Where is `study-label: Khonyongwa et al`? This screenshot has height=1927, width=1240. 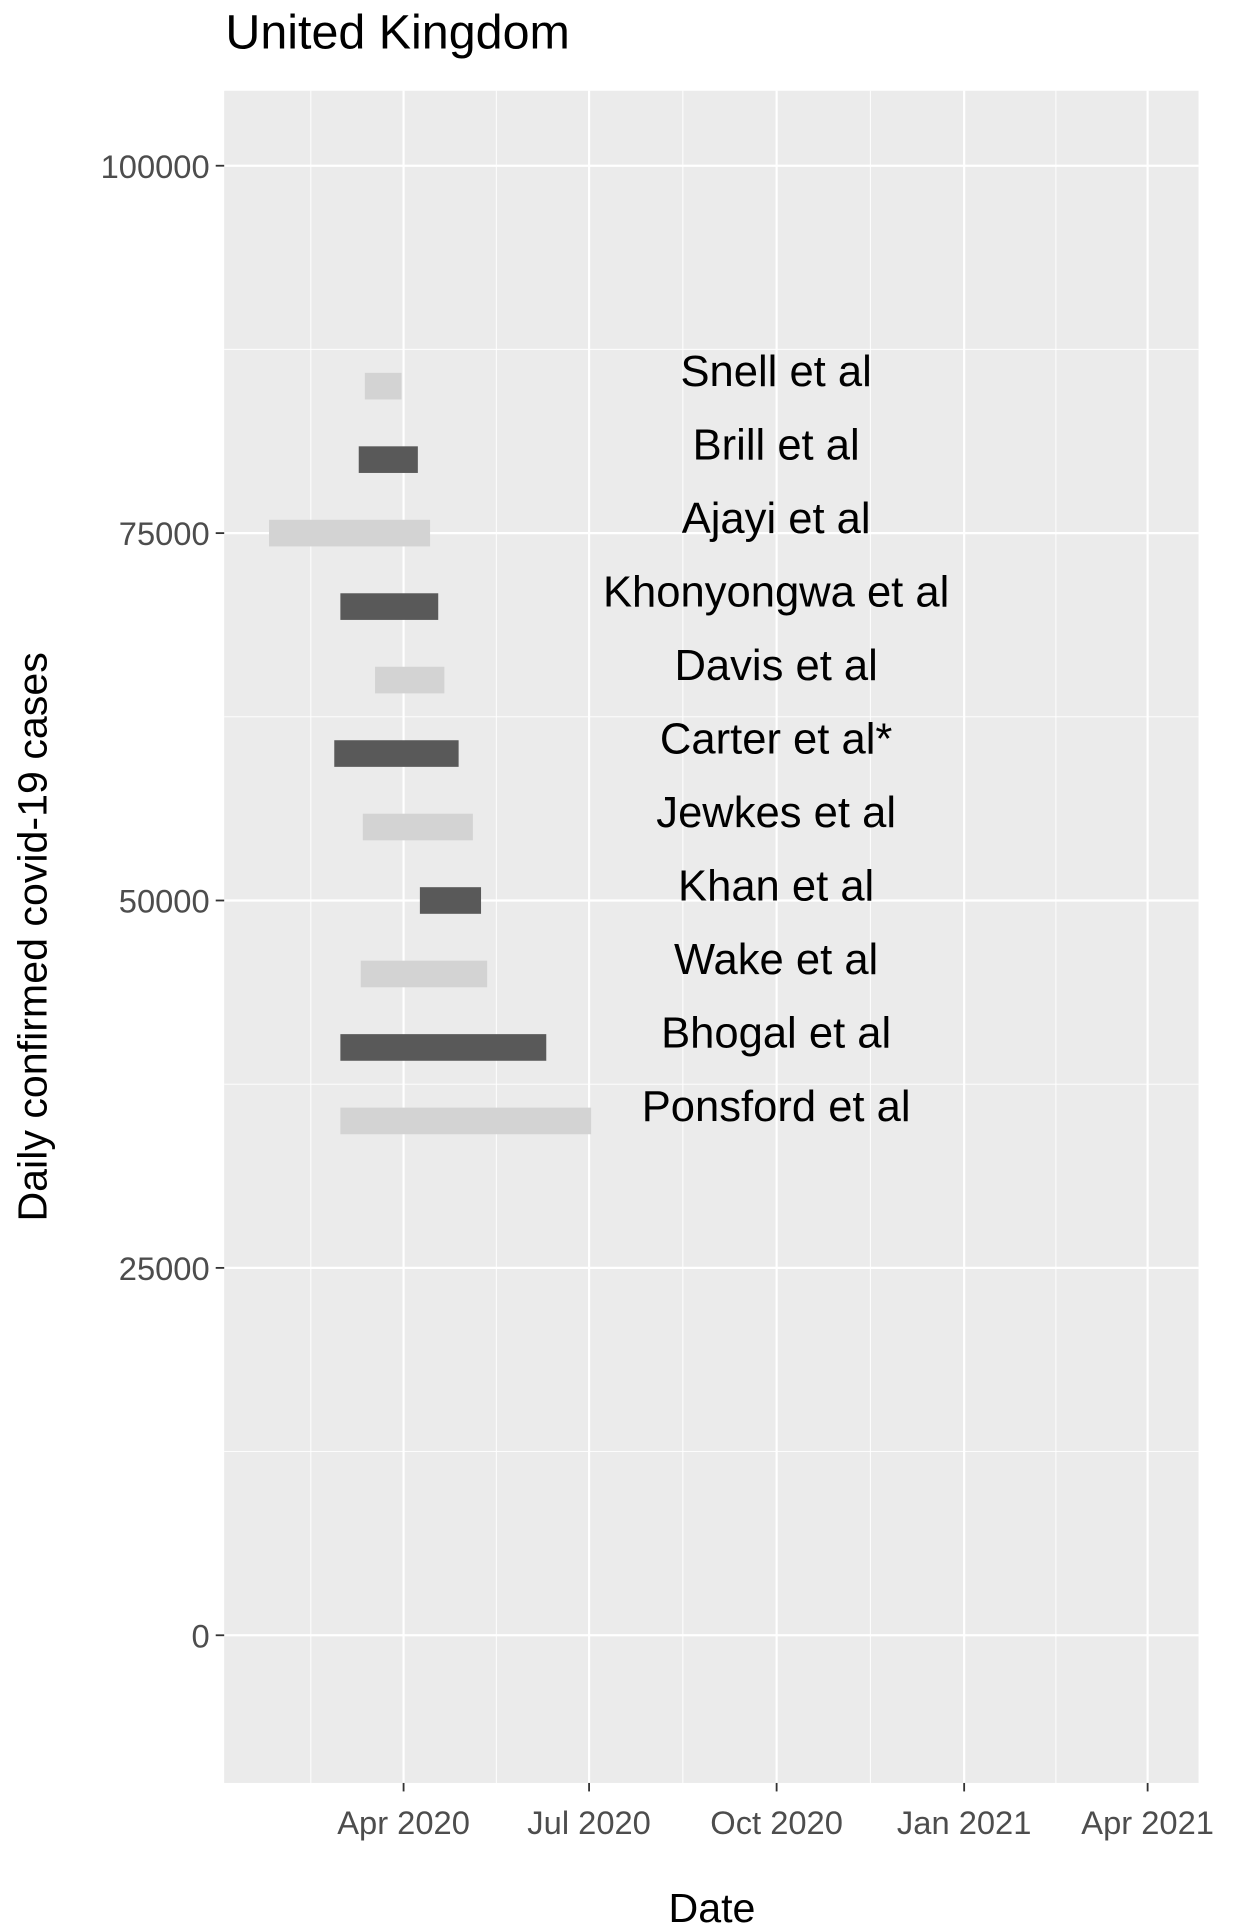
study-label: Khonyongwa et al is located at coordinates (776, 593).